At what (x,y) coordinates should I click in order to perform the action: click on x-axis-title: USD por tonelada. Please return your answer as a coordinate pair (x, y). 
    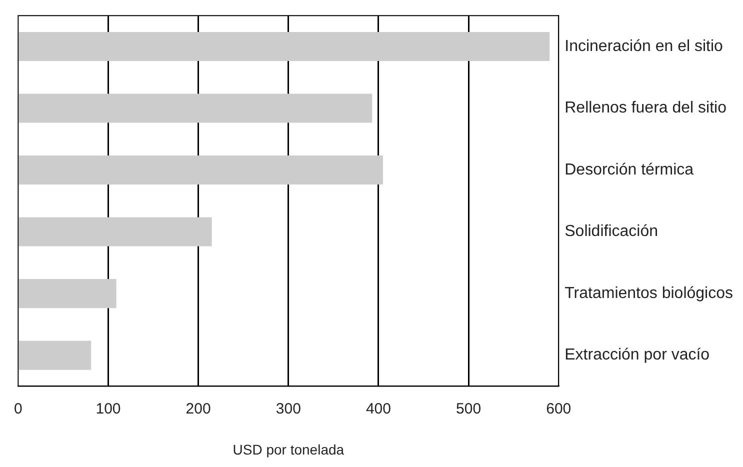
    Looking at the image, I should click on (288, 449).